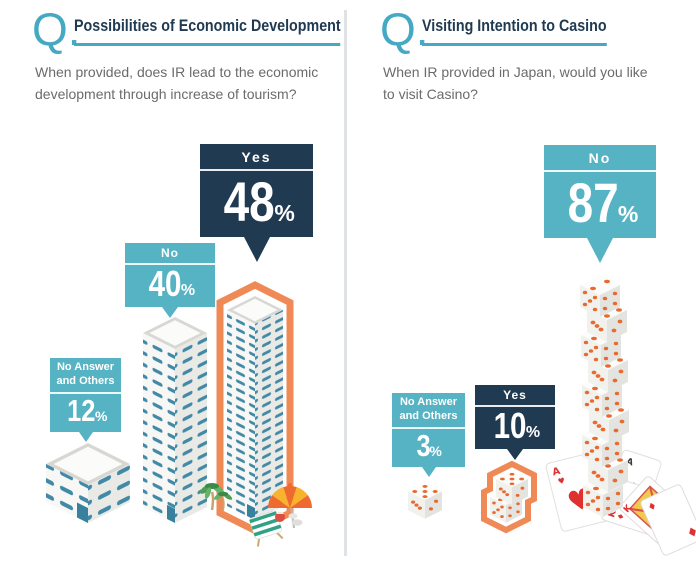  What do you see at coordinates (249, 201) in the screenshot?
I see `callout-value: 48` at bounding box center [249, 201].